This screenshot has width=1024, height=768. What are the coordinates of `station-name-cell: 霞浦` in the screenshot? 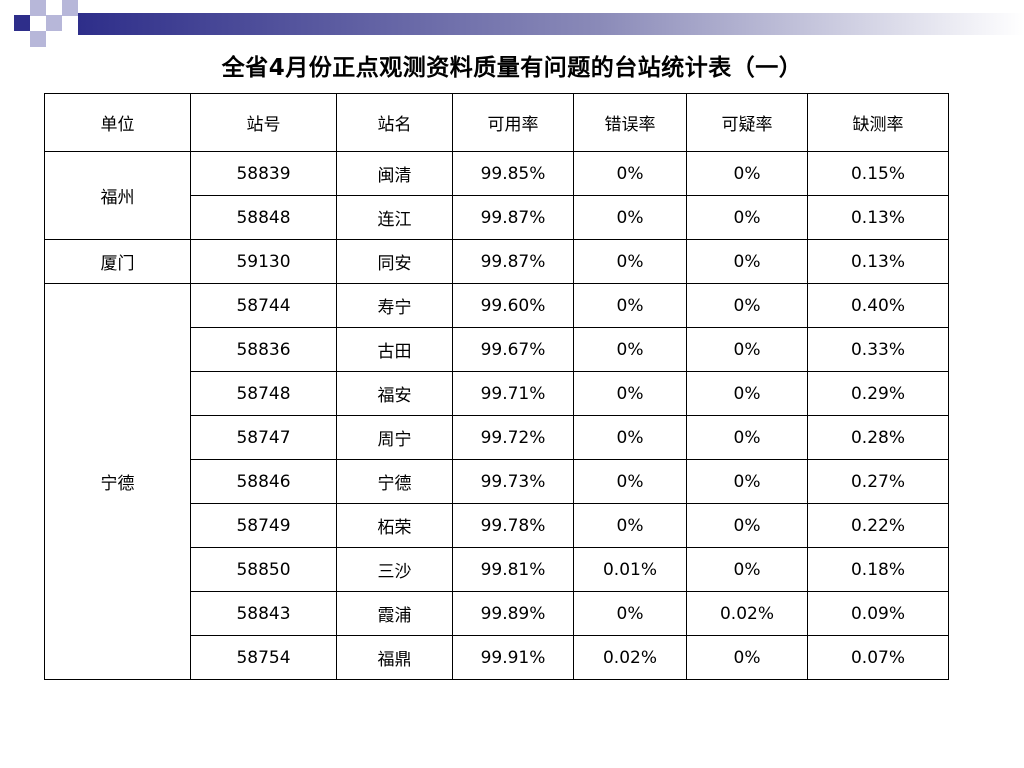 It's located at (394, 613).